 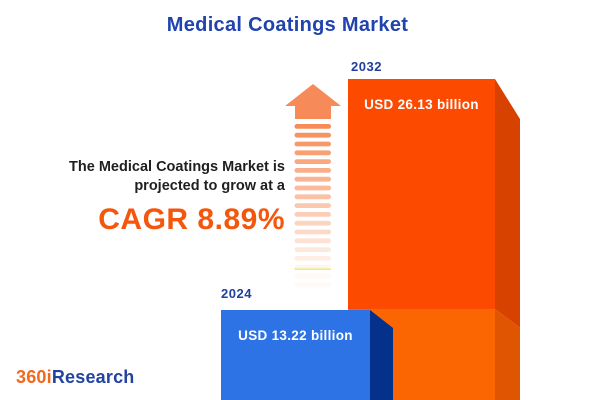 What do you see at coordinates (191, 219) in the screenshot?
I see `cagr-value: CAGR 8.89%` at bounding box center [191, 219].